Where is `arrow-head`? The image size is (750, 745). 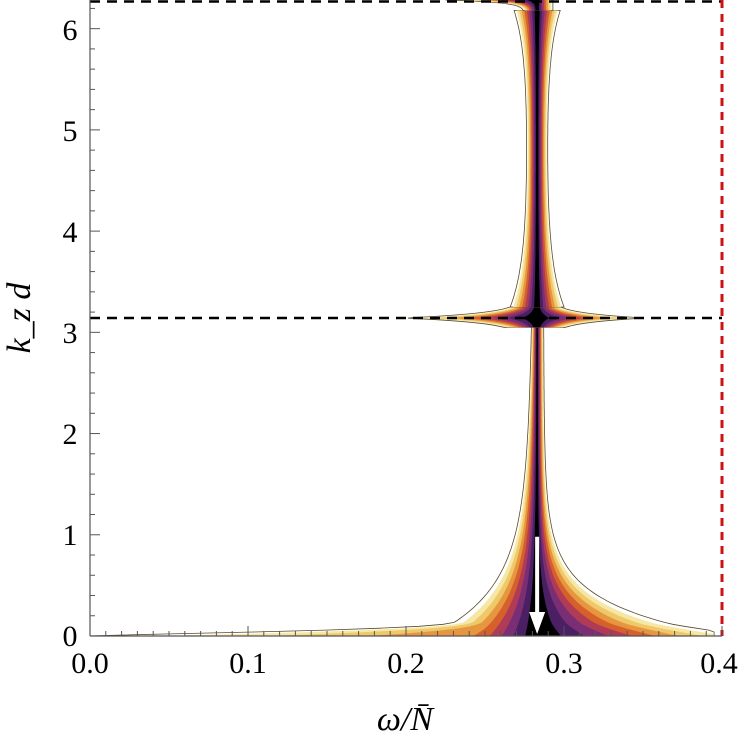 arrow-head is located at coordinates (537, 623).